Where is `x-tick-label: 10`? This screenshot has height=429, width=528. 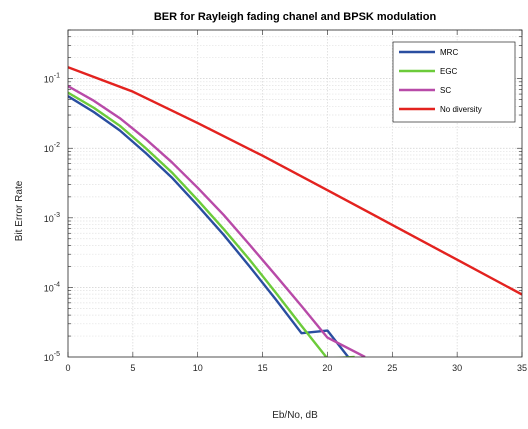
x-tick-label: 10 is located at coordinates (198, 368).